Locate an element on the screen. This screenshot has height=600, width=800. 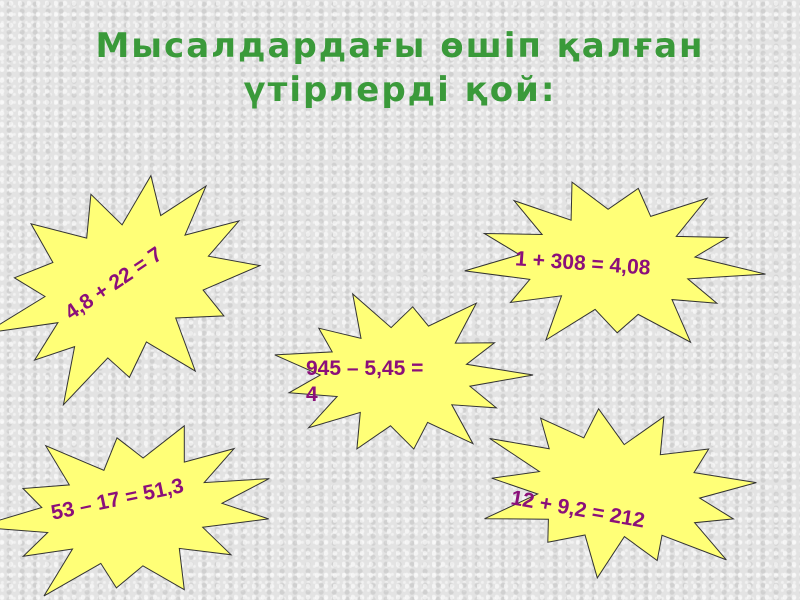
equation-3-line-1: 945 – 5,45 = is located at coordinates (365, 368).